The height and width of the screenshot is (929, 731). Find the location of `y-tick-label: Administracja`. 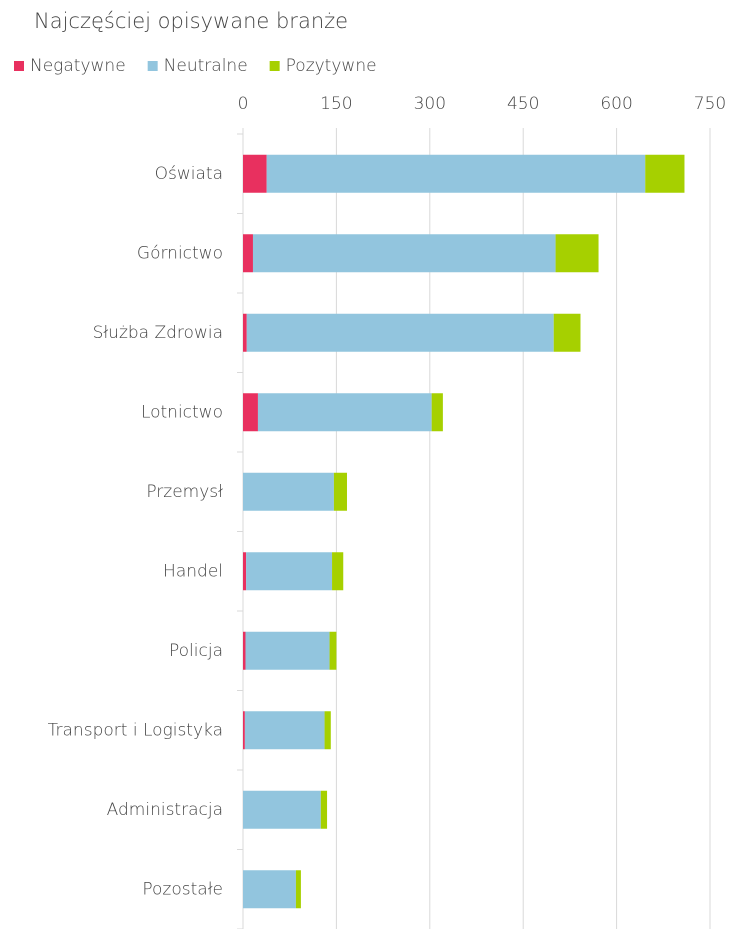

y-tick-label: Administracja is located at coordinates (165, 810).